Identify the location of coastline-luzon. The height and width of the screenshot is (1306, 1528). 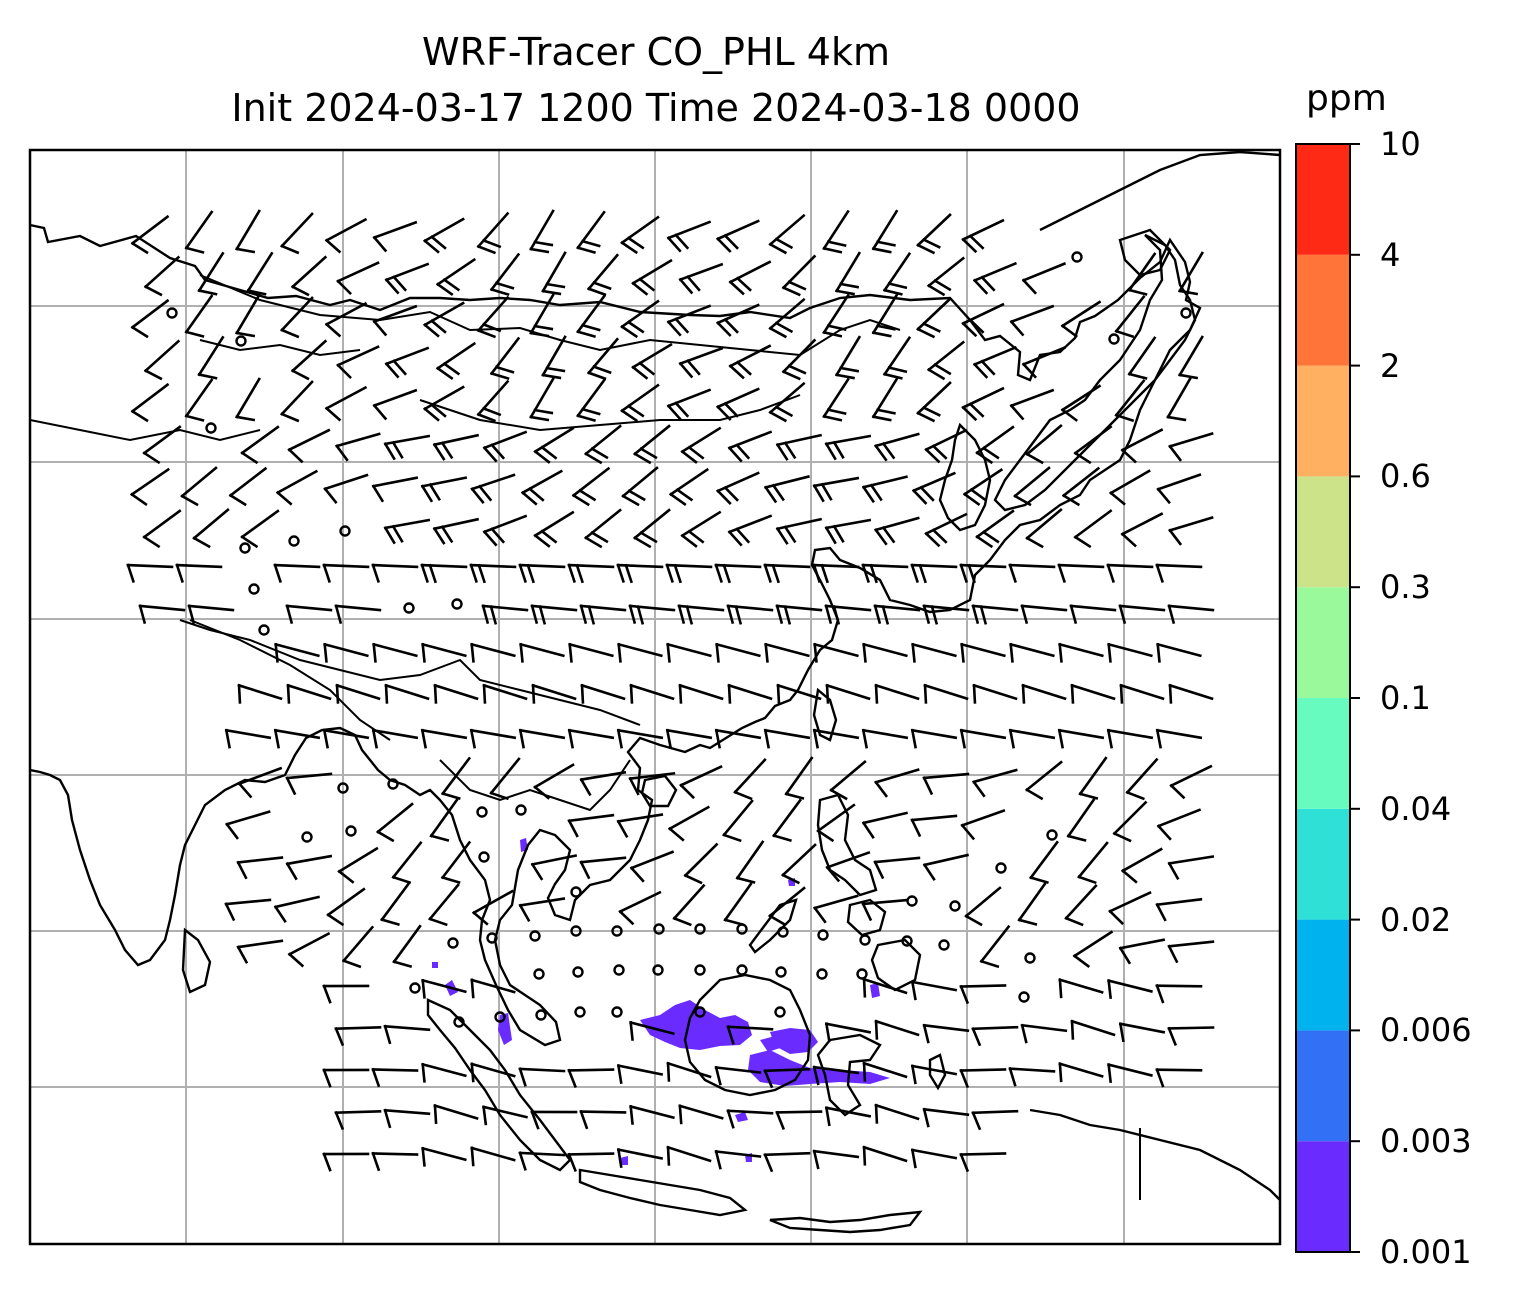
(847, 845).